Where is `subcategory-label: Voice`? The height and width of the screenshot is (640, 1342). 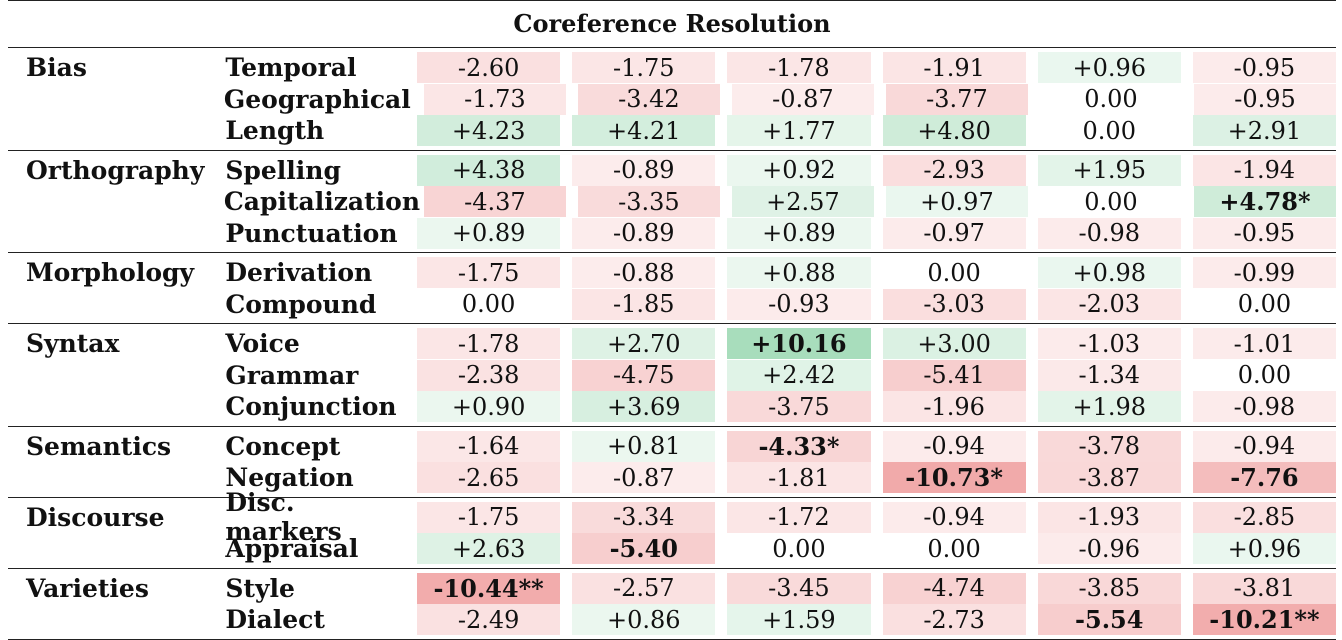
subcategory-label: Voice is located at coordinates (262, 344).